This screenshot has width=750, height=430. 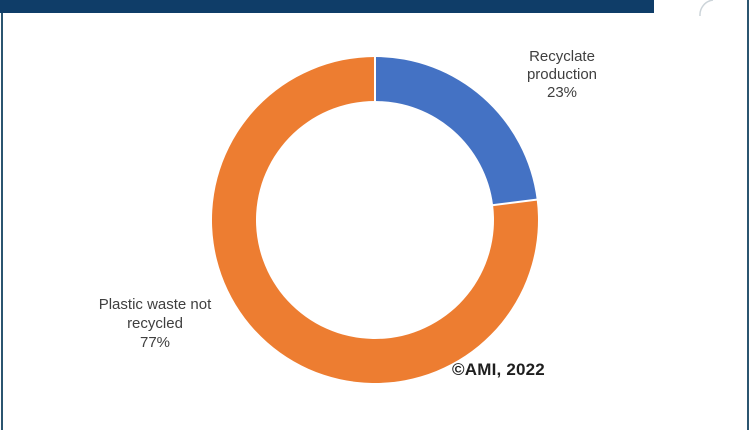 I want to click on data-label-plastic-waste-not-recycled: Plastic waste not recycled 77%, so click(x=155, y=323).